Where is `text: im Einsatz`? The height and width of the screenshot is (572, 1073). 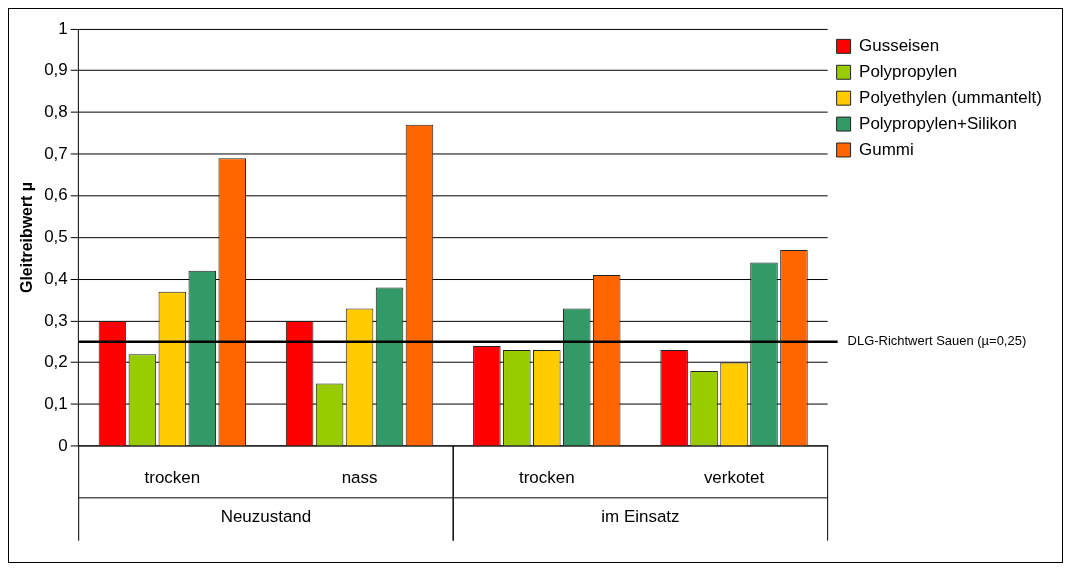
text: im Einsatz is located at coordinates (640, 517).